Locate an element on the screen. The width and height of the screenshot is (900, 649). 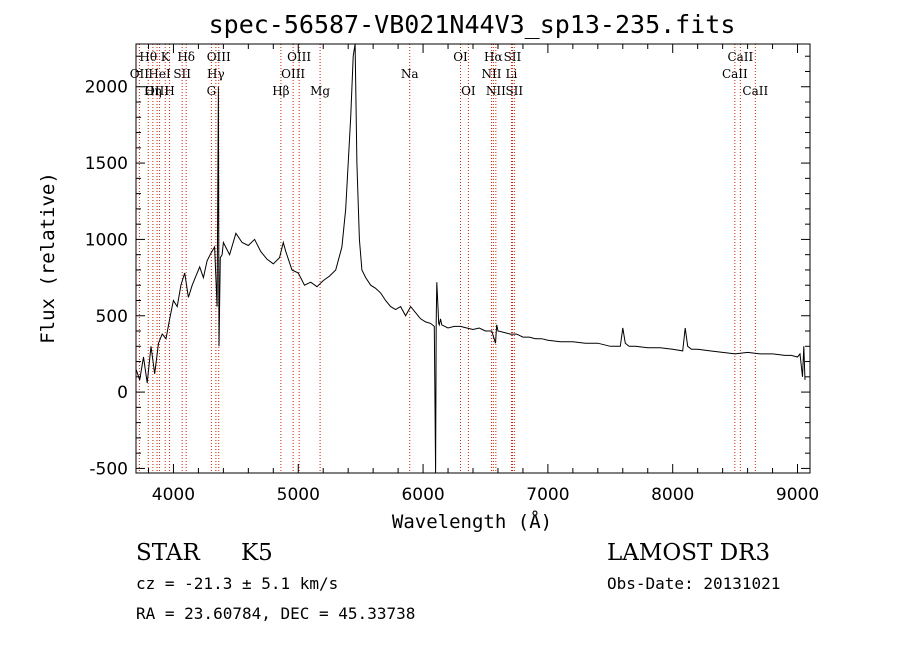
line-label-27: CaII is located at coordinates (755, 91).